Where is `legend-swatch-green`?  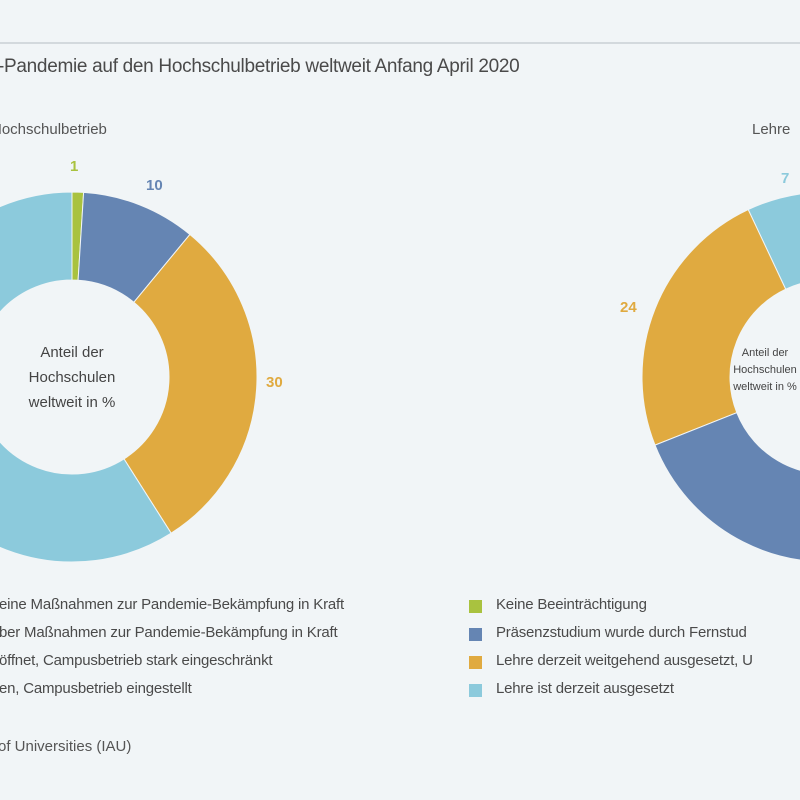 legend-swatch-green is located at coordinates (475, 606).